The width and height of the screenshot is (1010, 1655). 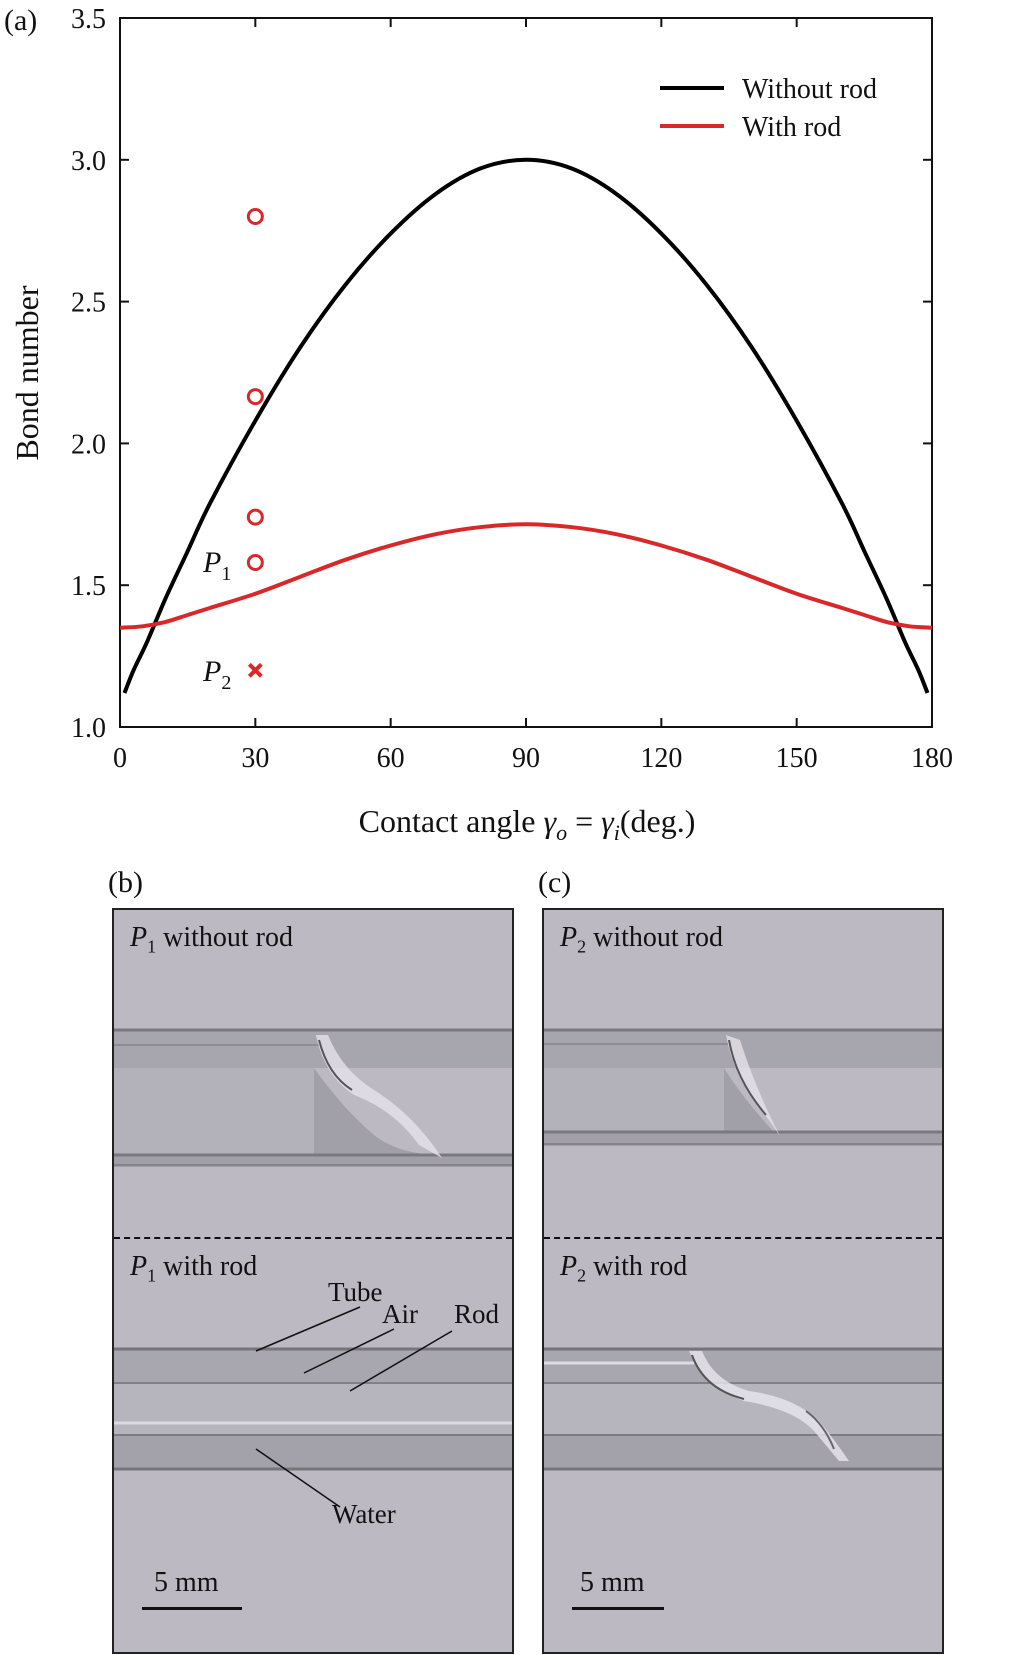 What do you see at coordinates (88, 19) in the screenshot?
I see `y-tick-label: 3.5` at bounding box center [88, 19].